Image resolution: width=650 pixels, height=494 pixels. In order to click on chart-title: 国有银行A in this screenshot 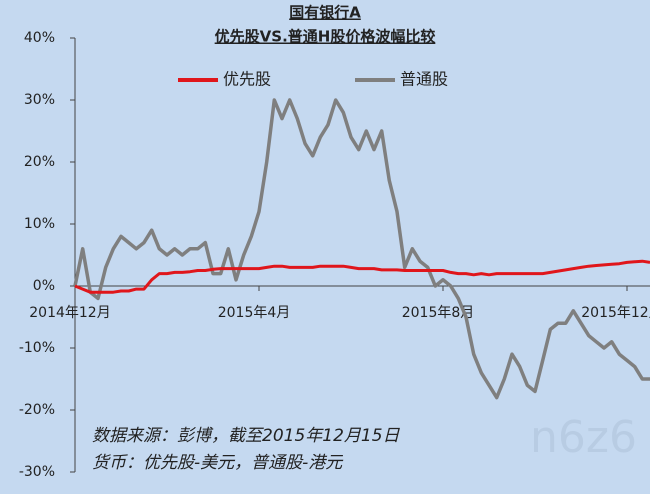, I will do `click(325, 13)`.